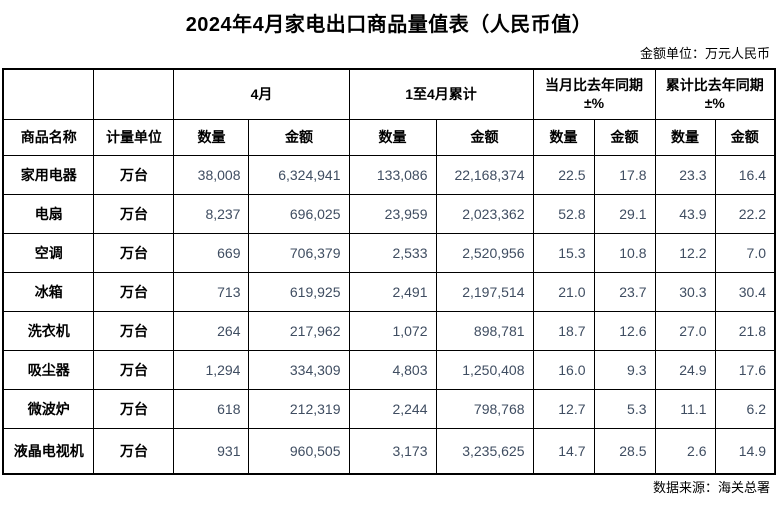  What do you see at coordinates (392, 291) in the screenshot?
I see `value-cell: 2,491` at bounding box center [392, 291].